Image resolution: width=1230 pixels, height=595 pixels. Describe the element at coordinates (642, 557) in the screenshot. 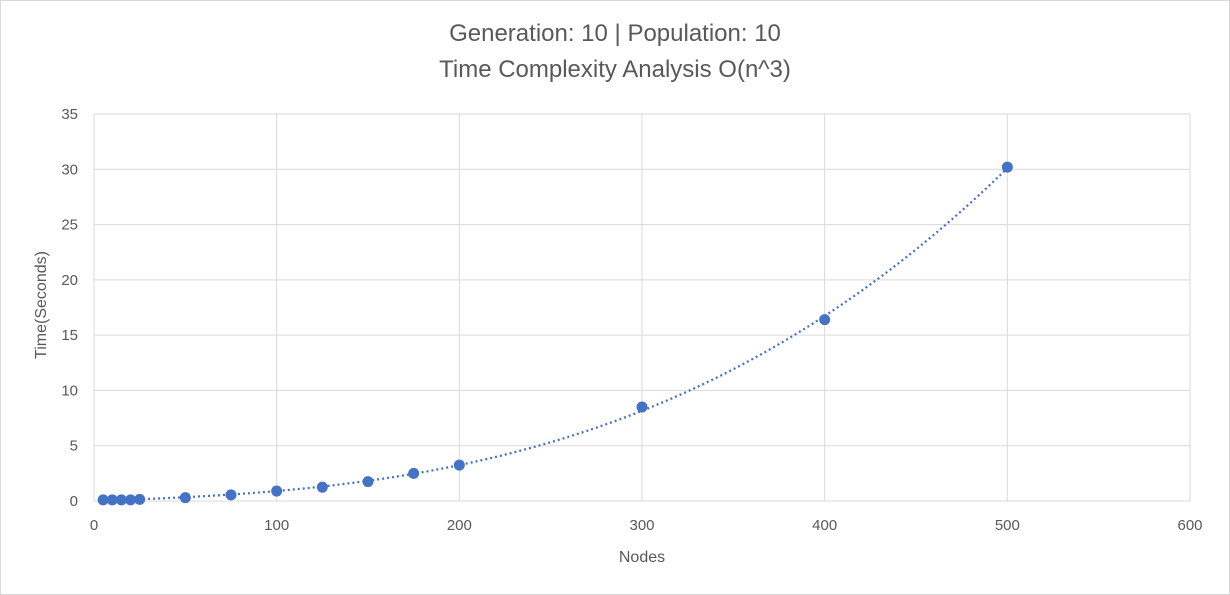

I see `x-axis-label: Nodes` at that location.